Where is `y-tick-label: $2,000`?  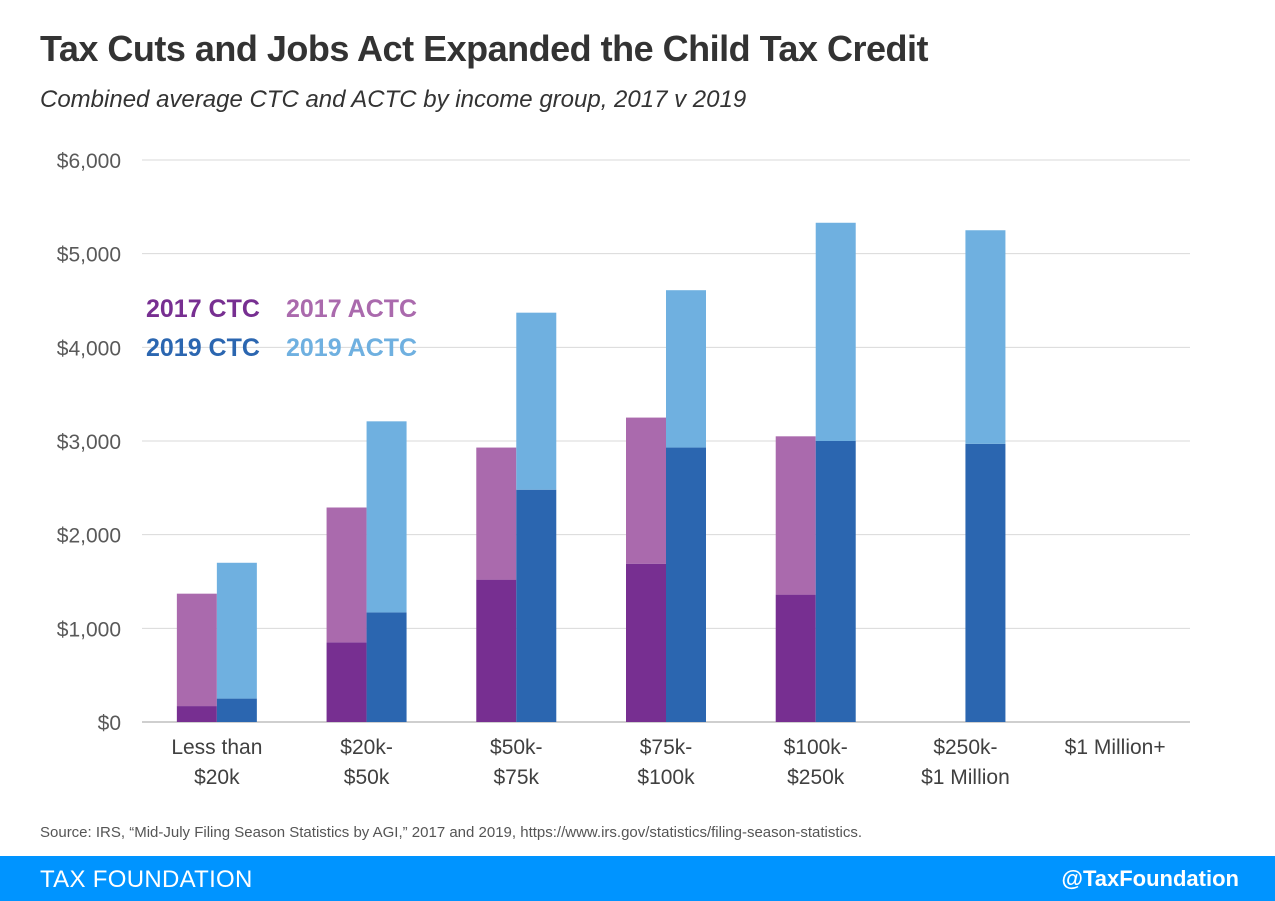 y-tick-label: $2,000 is located at coordinates (89, 536).